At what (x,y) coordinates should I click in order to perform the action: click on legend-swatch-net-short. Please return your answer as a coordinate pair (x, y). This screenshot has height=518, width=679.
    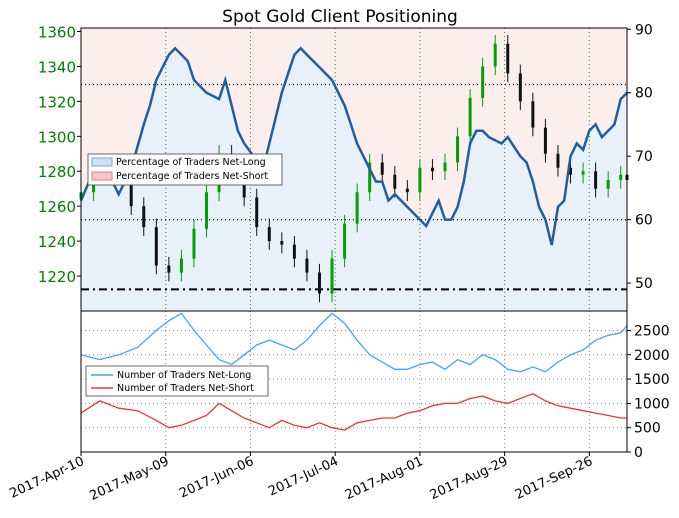
    Looking at the image, I should click on (102, 176).